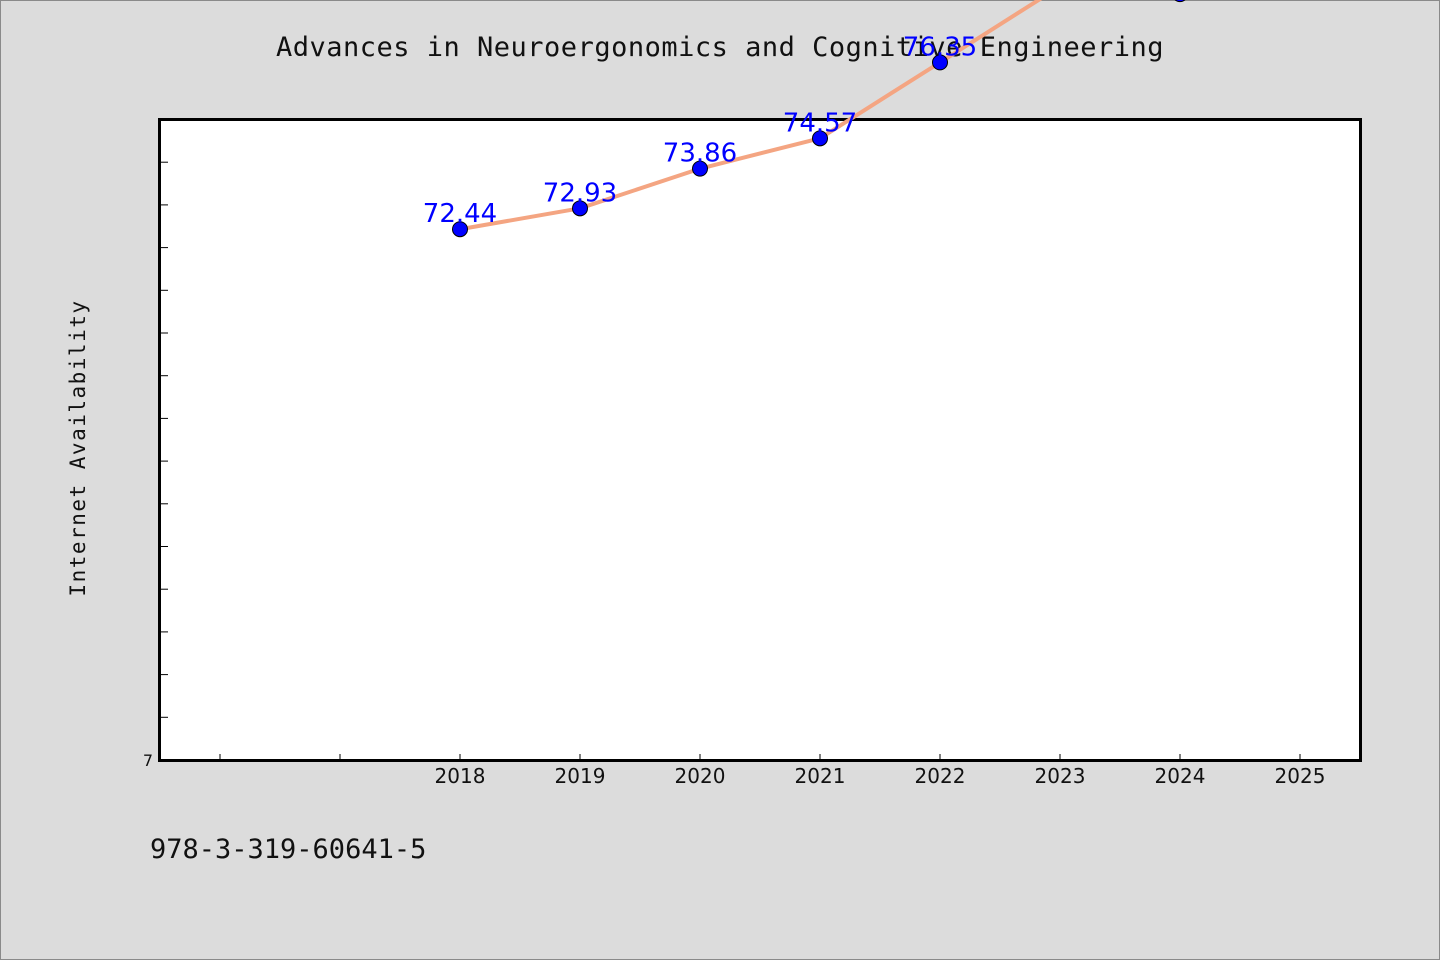 The image size is (1440, 960). What do you see at coordinates (288, 849) in the screenshot?
I see `isbn-footer: 978-3-319-60641-5` at bounding box center [288, 849].